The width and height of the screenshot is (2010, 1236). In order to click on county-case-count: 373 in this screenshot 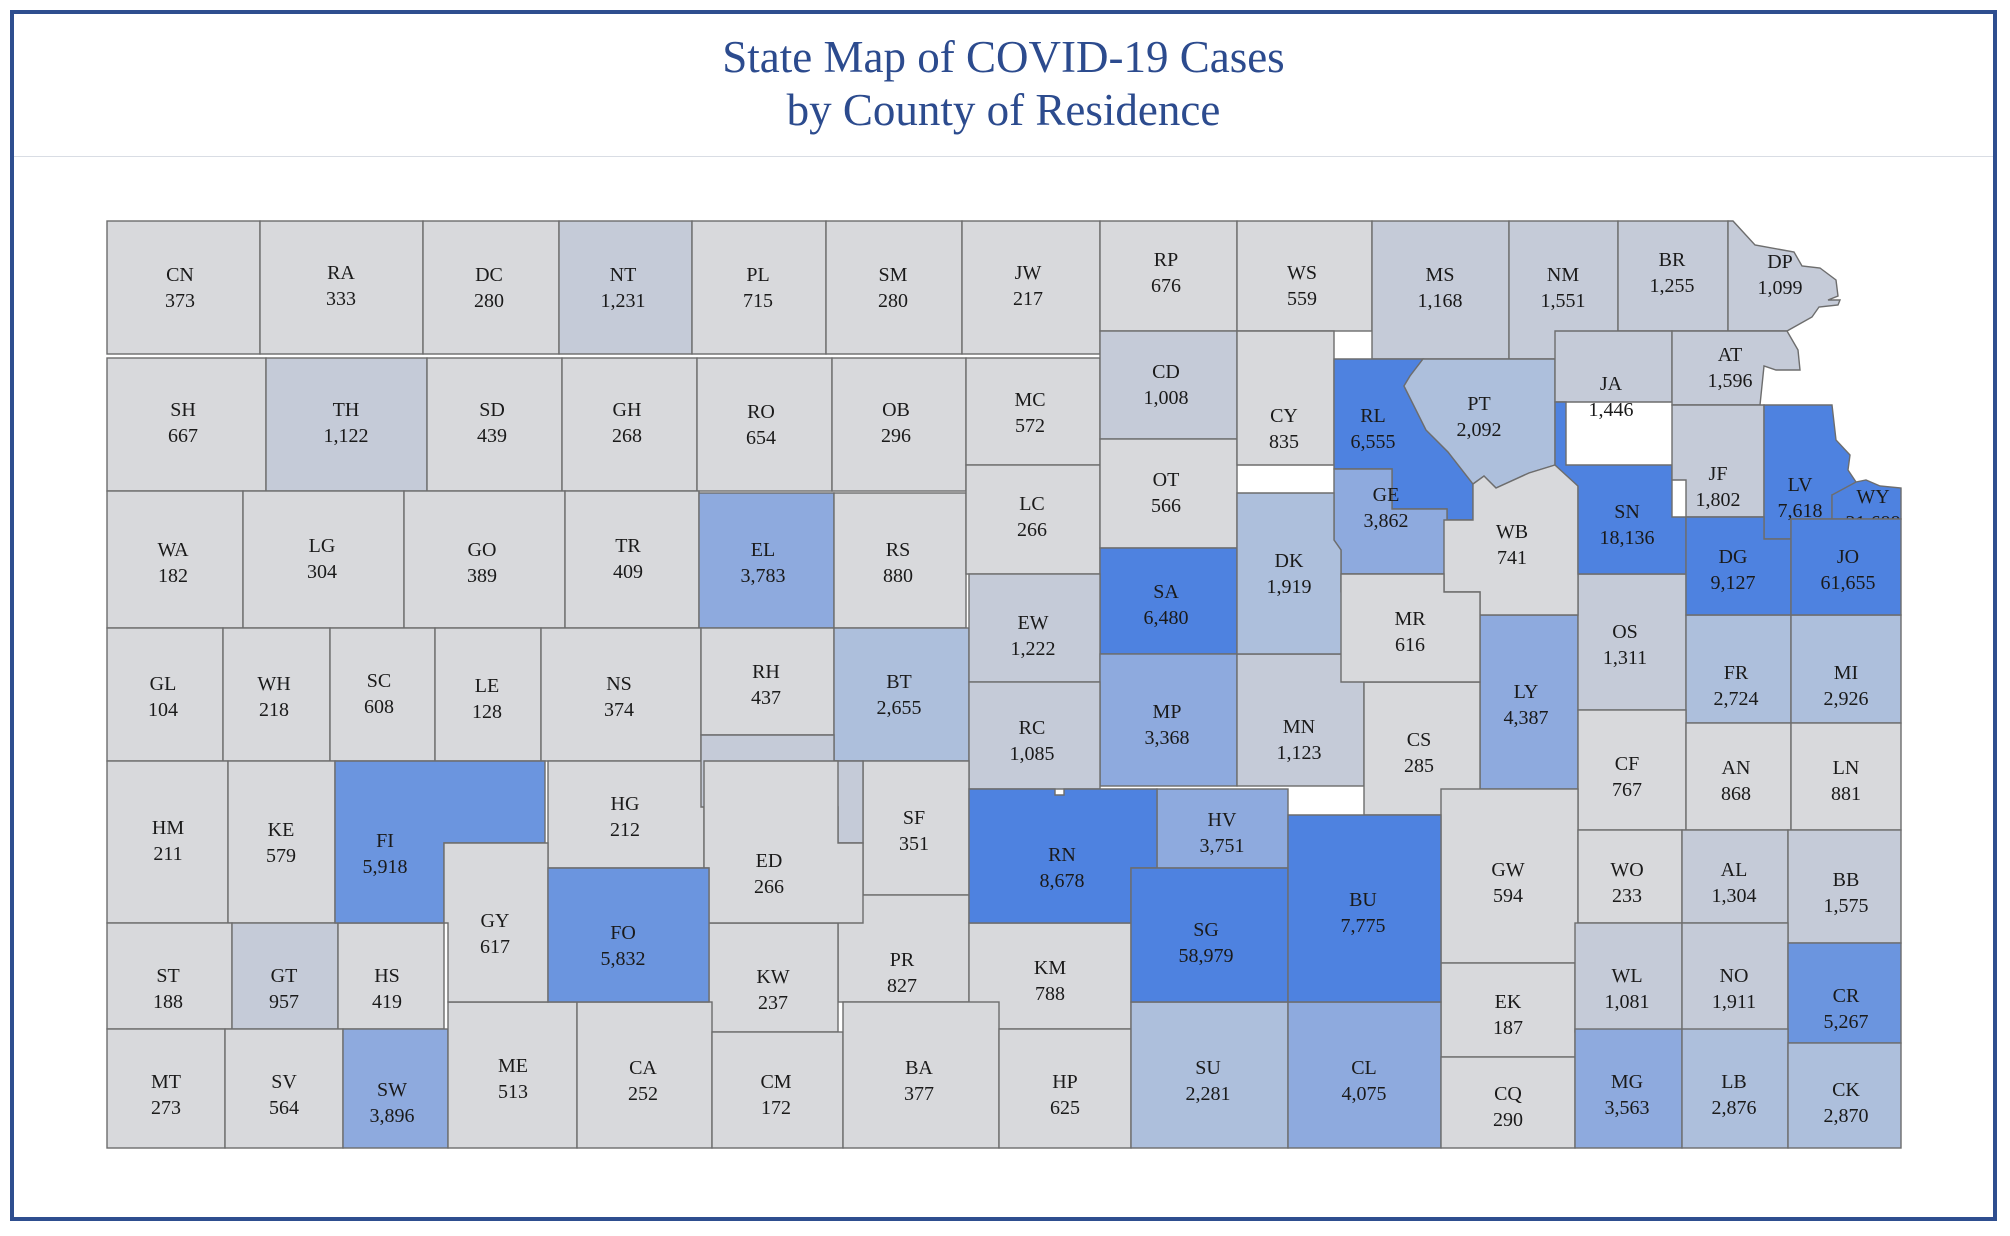, I will do `click(180, 301)`.